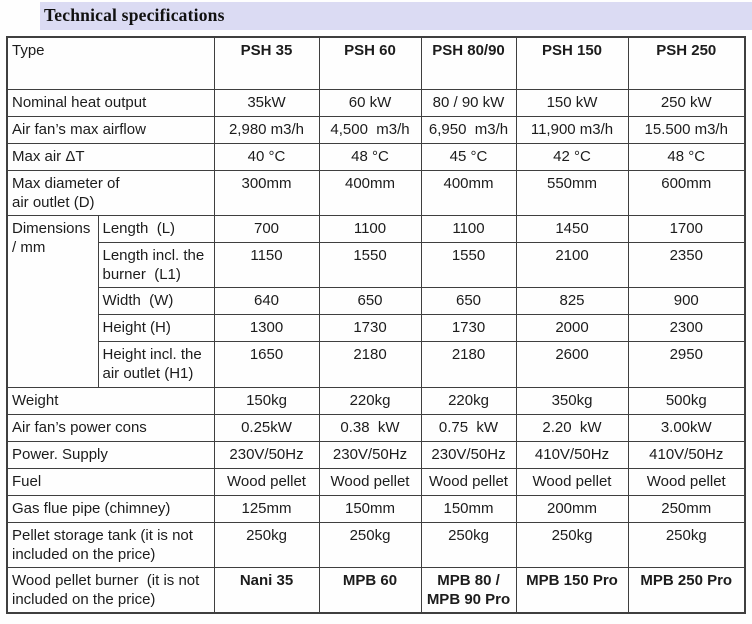 This screenshot has width=752, height=624. Describe the element at coordinates (572, 192) in the screenshot. I see `cell-max-diameter-air-outlet-col4: 550mm` at that location.